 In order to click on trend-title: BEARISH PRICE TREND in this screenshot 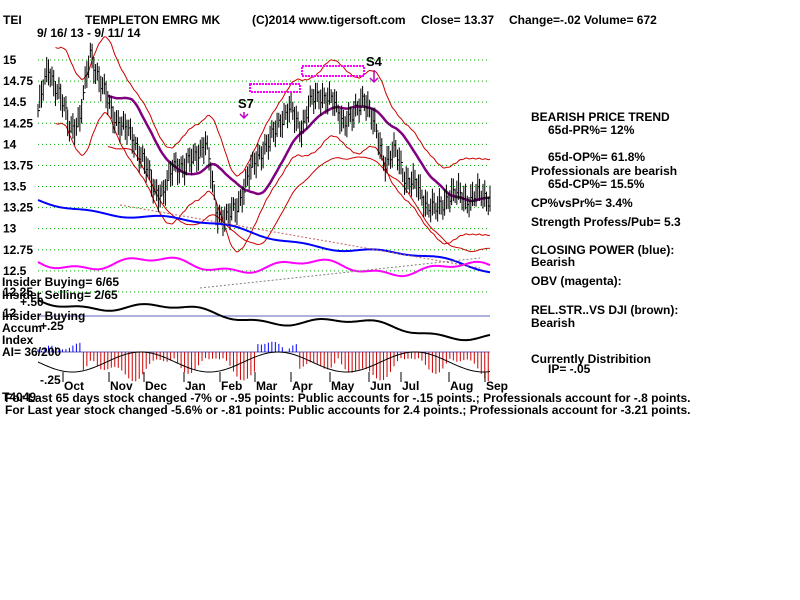, I will do `click(600, 117)`.